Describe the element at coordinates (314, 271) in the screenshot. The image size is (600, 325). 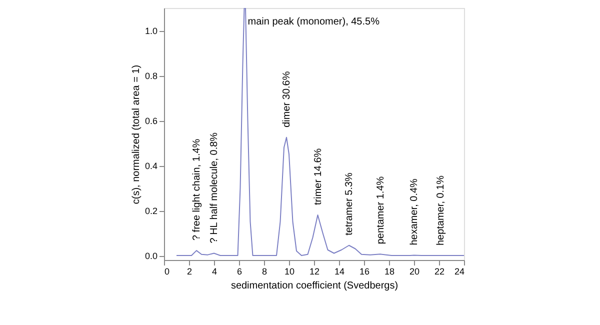
I see `x-tick-label: 12` at that location.